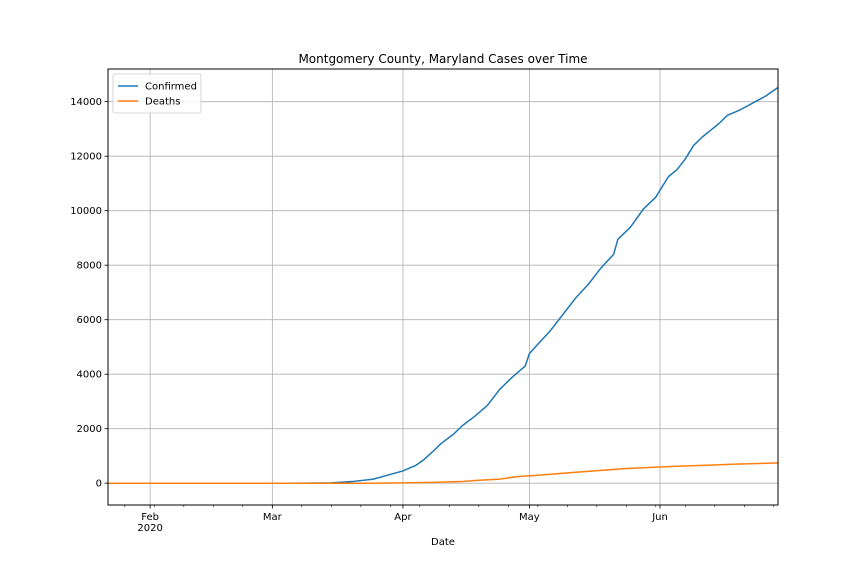 Image resolution: width=864 pixels, height=576 pixels. Describe the element at coordinates (149, 528) in the screenshot. I see `x-tick-sublabel: 2020` at that location.